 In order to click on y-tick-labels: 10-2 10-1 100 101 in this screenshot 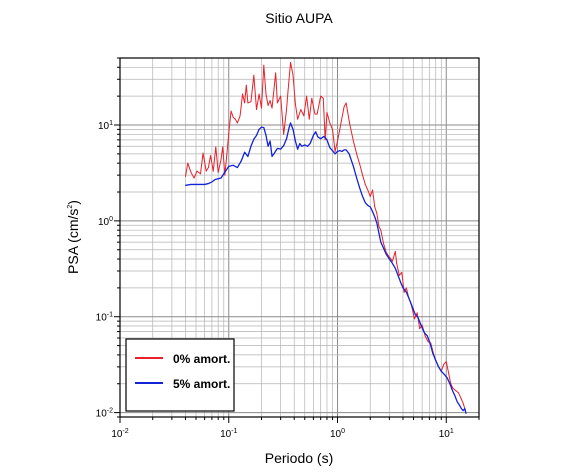, I will do `click(104, 270)`.